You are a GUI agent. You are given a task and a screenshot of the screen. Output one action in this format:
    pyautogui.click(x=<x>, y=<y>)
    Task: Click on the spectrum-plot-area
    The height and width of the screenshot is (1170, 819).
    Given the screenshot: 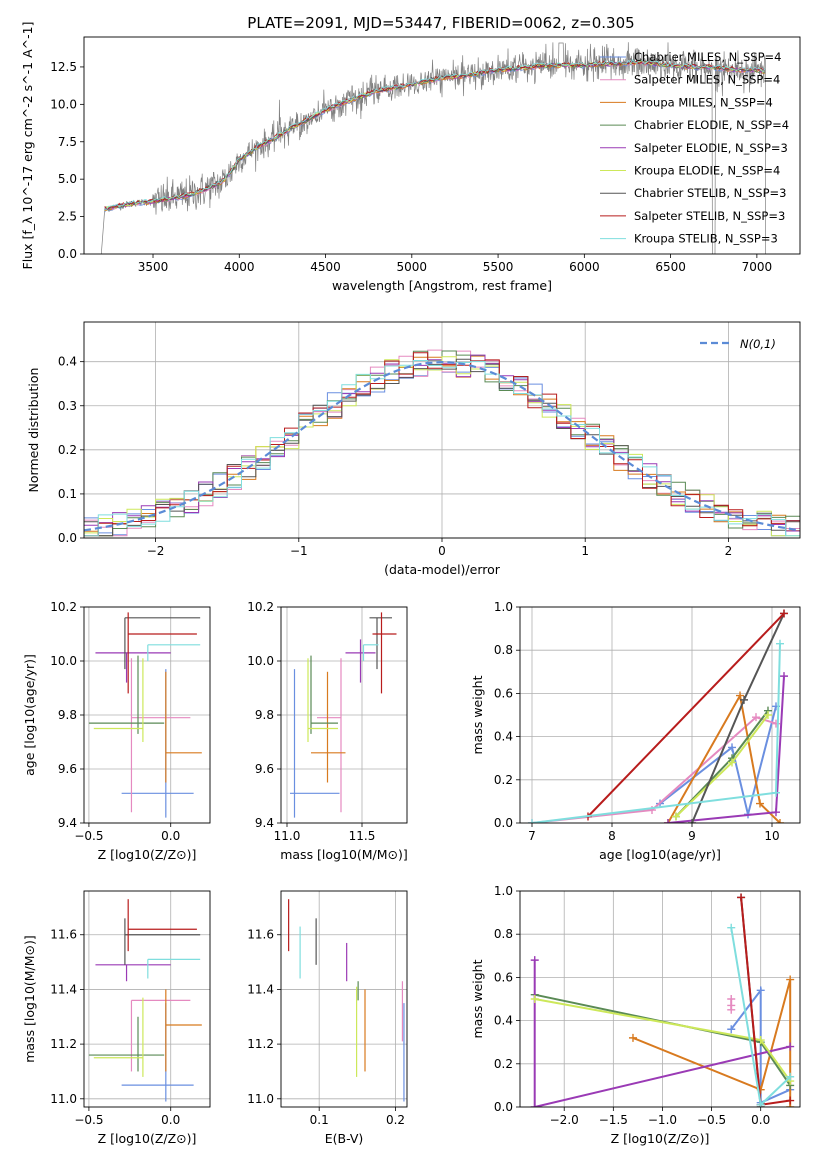 What is the action you would take?
    pyautogui.click(x=433, y=148)
    